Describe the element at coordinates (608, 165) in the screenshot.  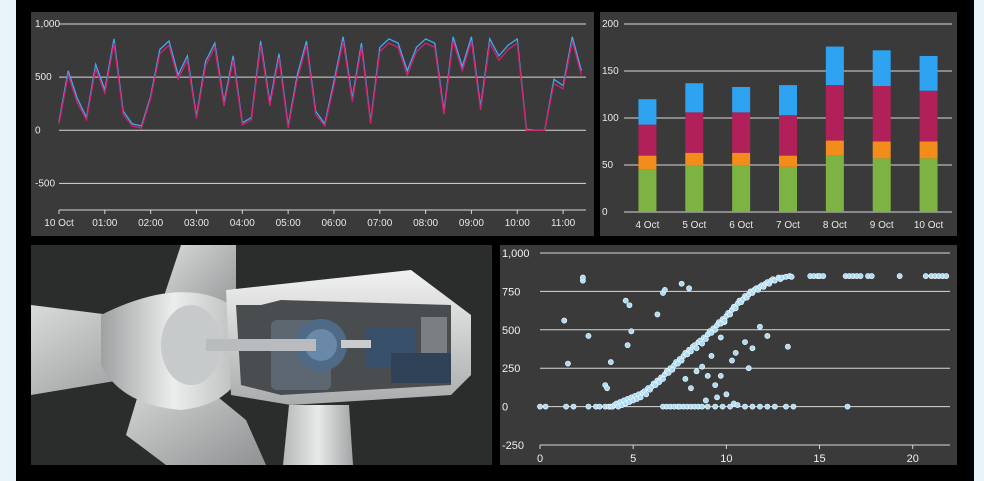
I see `y-tick-label: 50` at that location.